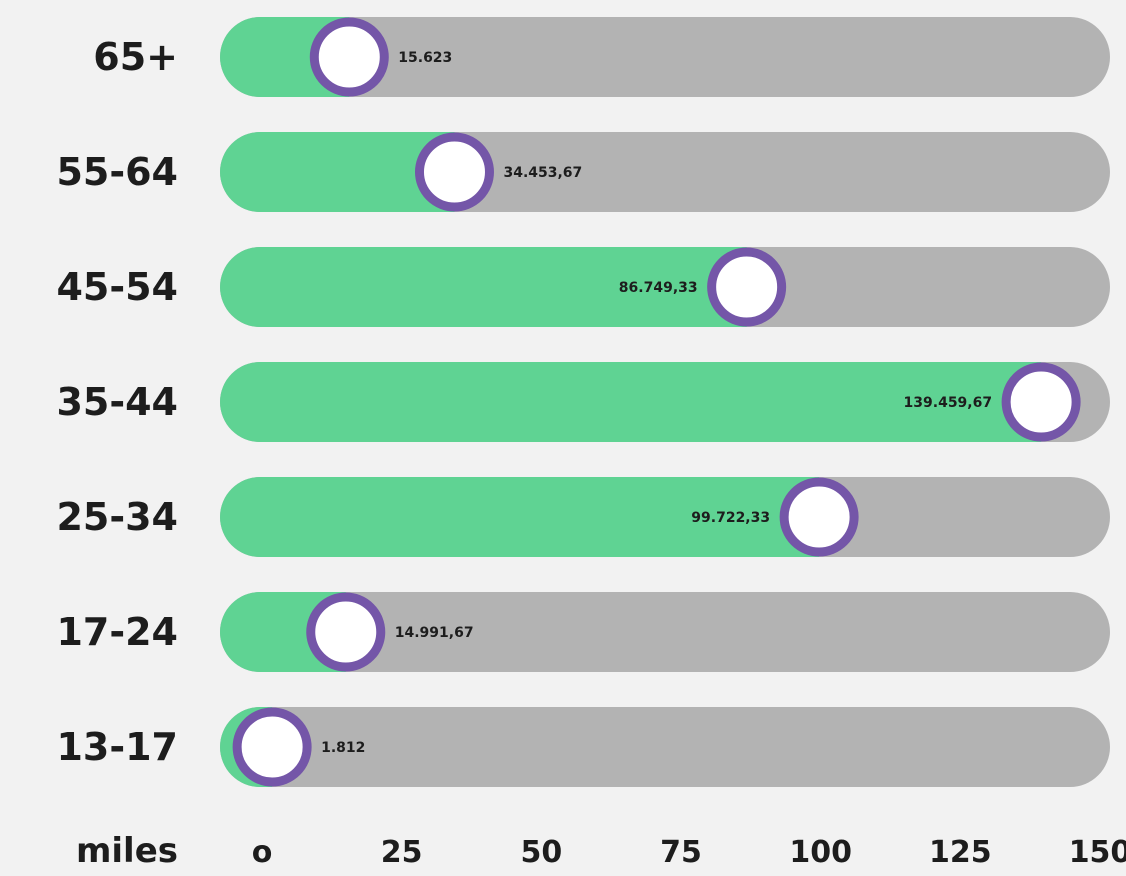 The width and height of the screenshot is (1126, 876). Describe the element at coordinates (402, 852) in the screenshot. I see `x-tick-label: 25` at that location.